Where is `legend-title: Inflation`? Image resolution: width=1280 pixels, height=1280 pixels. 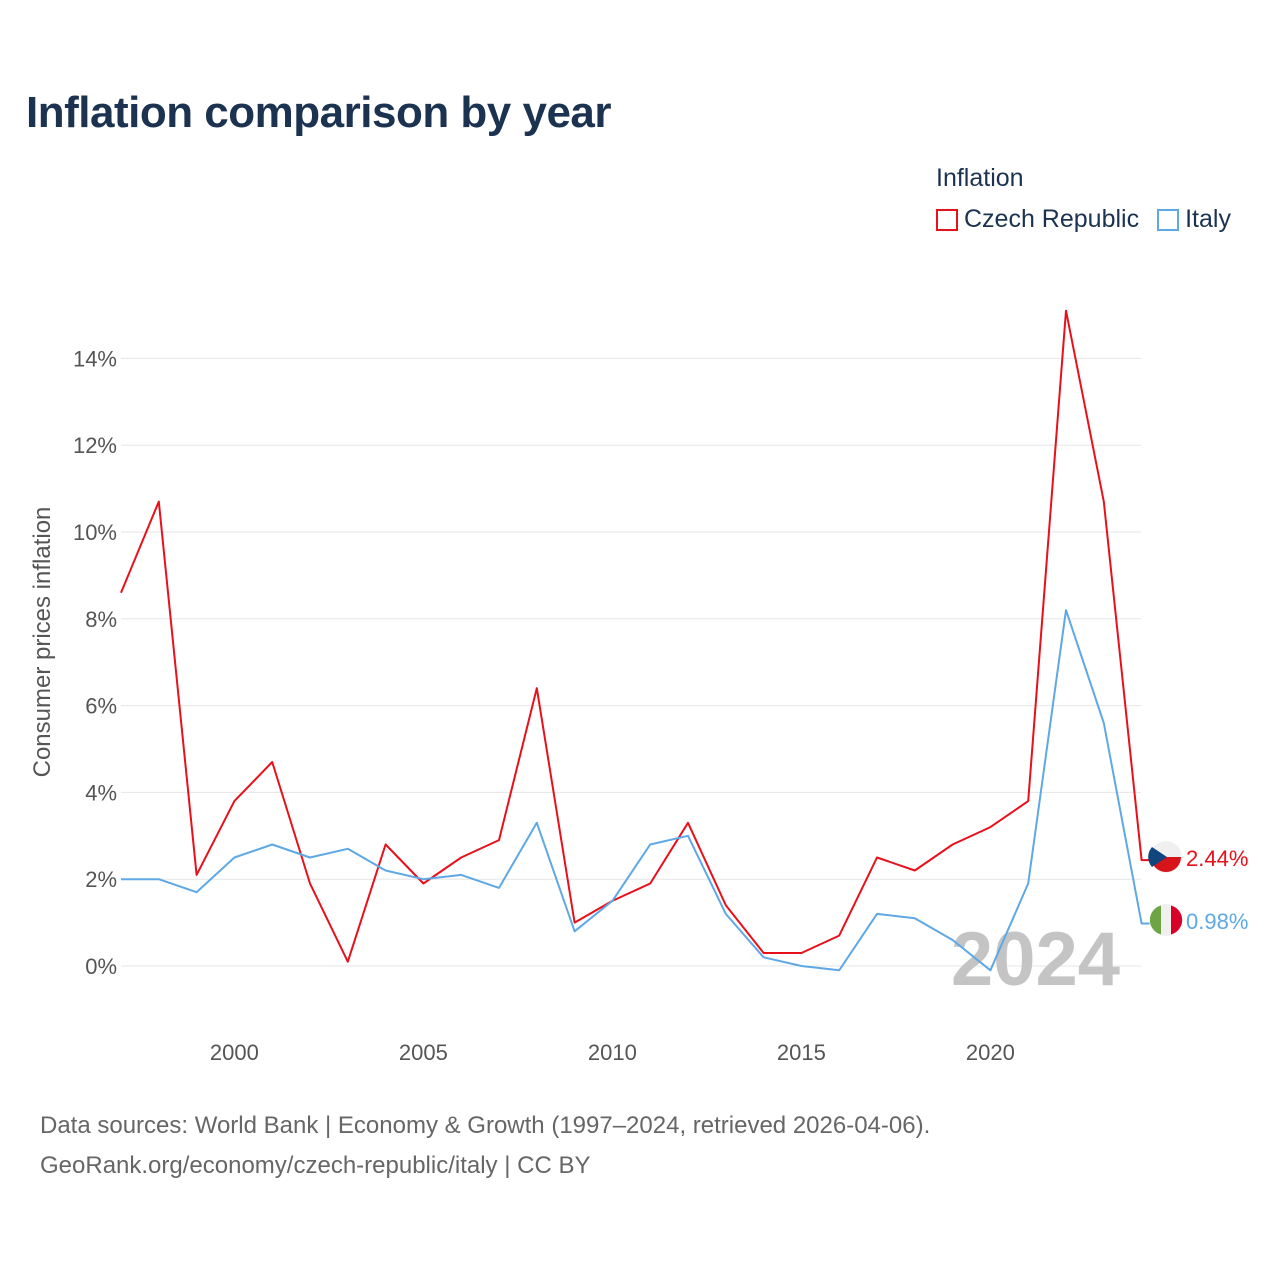
legend-title: Inflation is located at coordinates (980, 178).